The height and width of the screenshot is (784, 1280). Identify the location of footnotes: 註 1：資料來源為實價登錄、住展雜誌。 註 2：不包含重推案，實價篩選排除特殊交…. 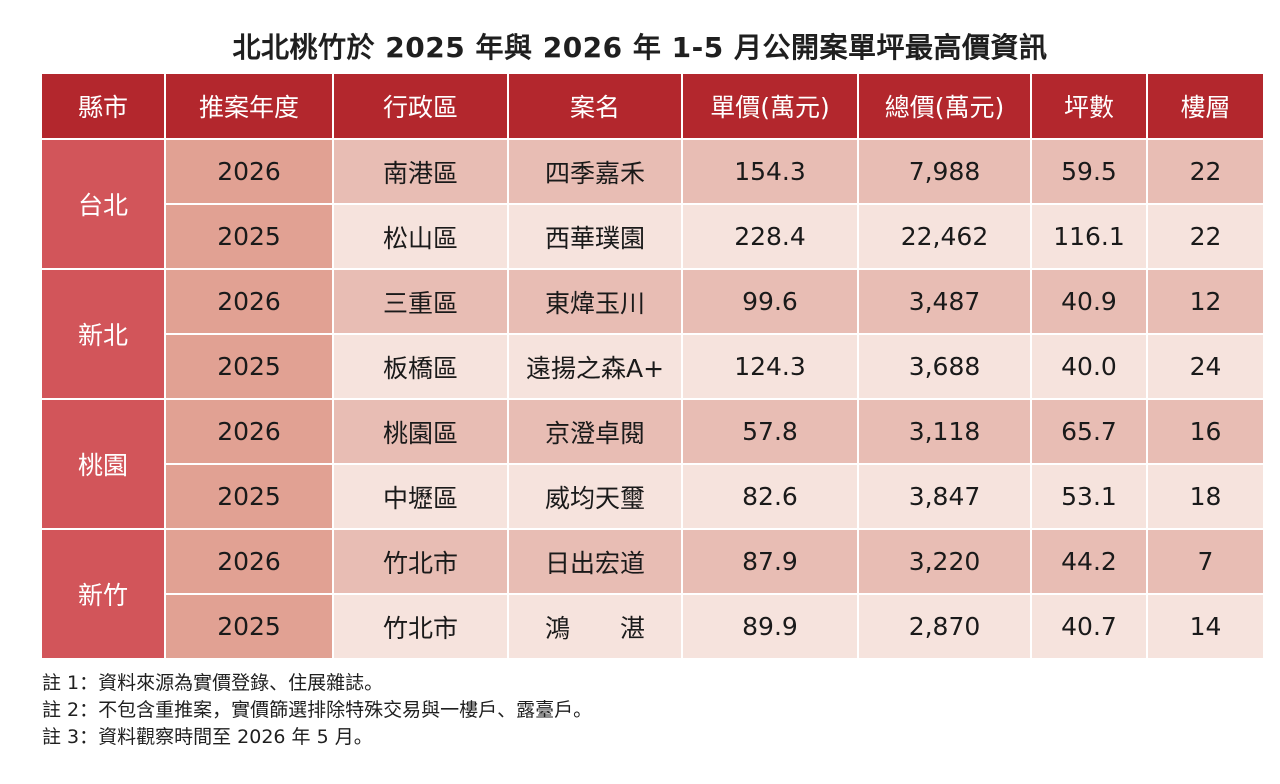
(317, 710).